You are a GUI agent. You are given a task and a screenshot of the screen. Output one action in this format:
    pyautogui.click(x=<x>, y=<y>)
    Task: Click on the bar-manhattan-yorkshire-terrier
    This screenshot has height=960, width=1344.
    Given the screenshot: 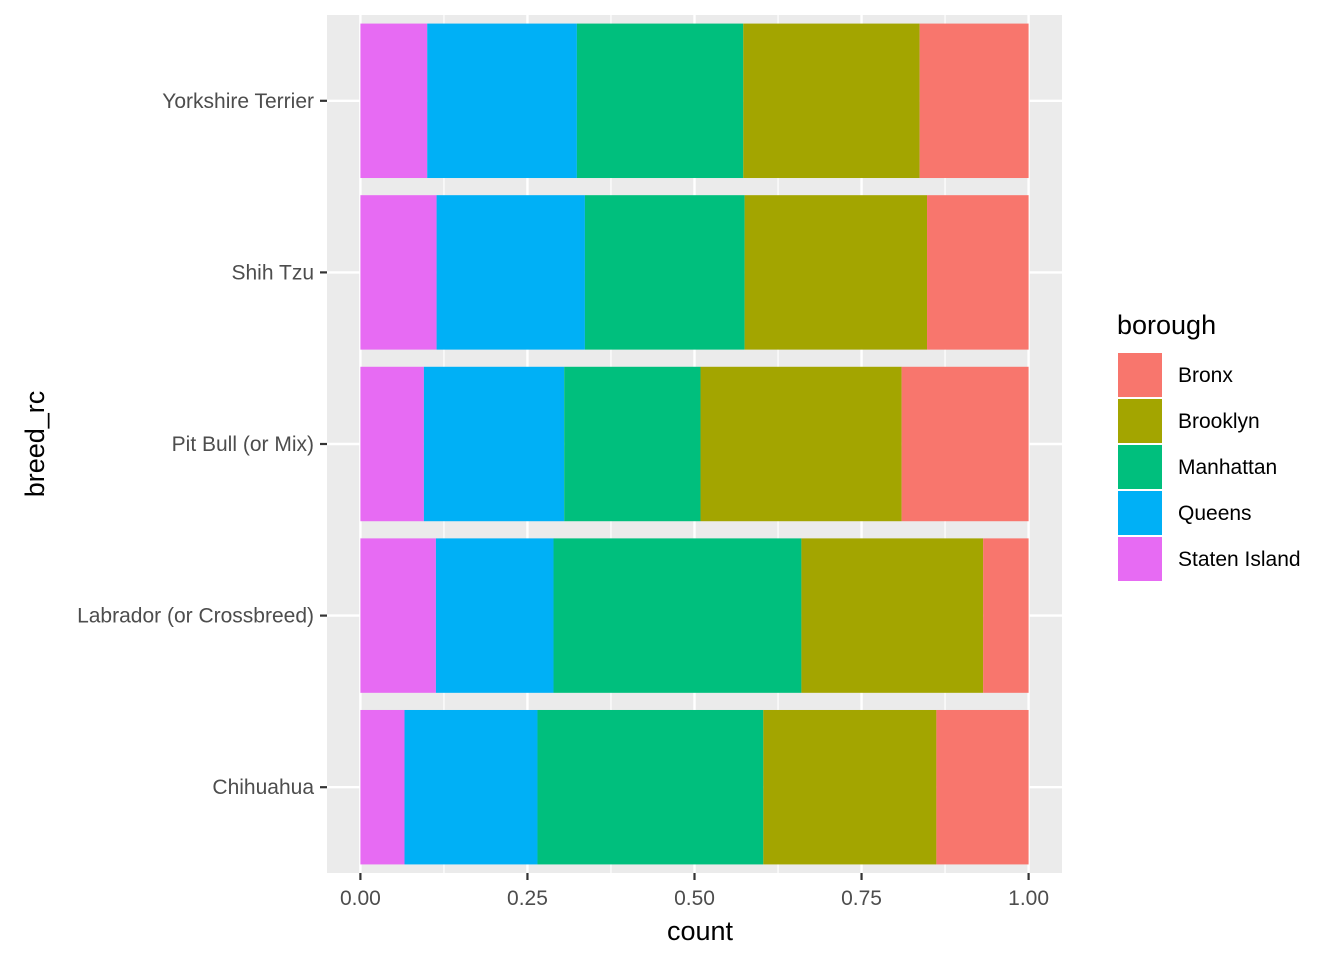 What is the action you would take?
    pyautogui.click(x=660, y=101)
    